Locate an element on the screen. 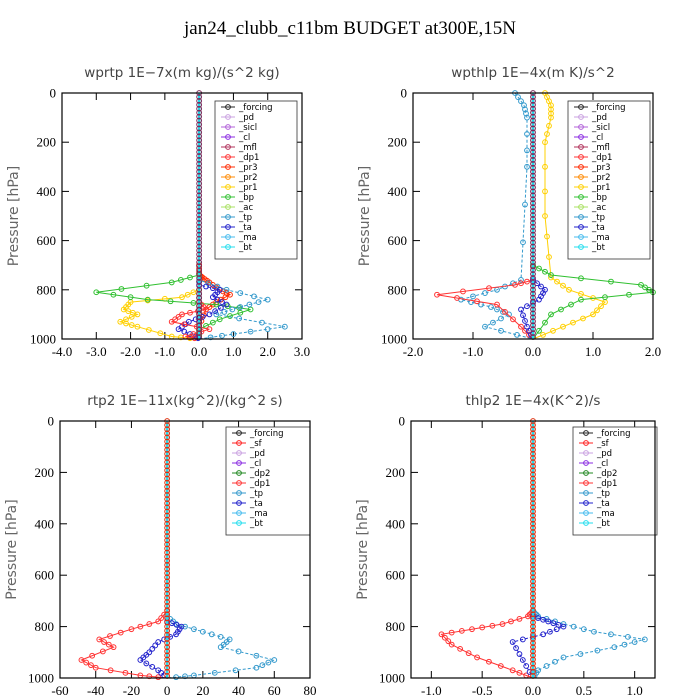 Image resolution: width=700 pixels, height=700 pixels. x-tick-label: -60 is located at coordinates (59, 690).